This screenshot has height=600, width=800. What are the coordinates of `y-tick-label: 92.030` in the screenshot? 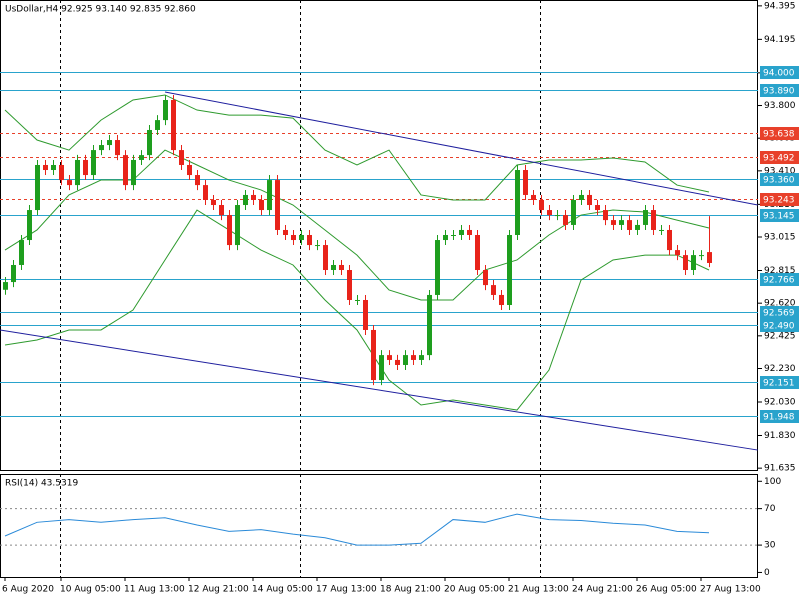 It's located at (780, 402).